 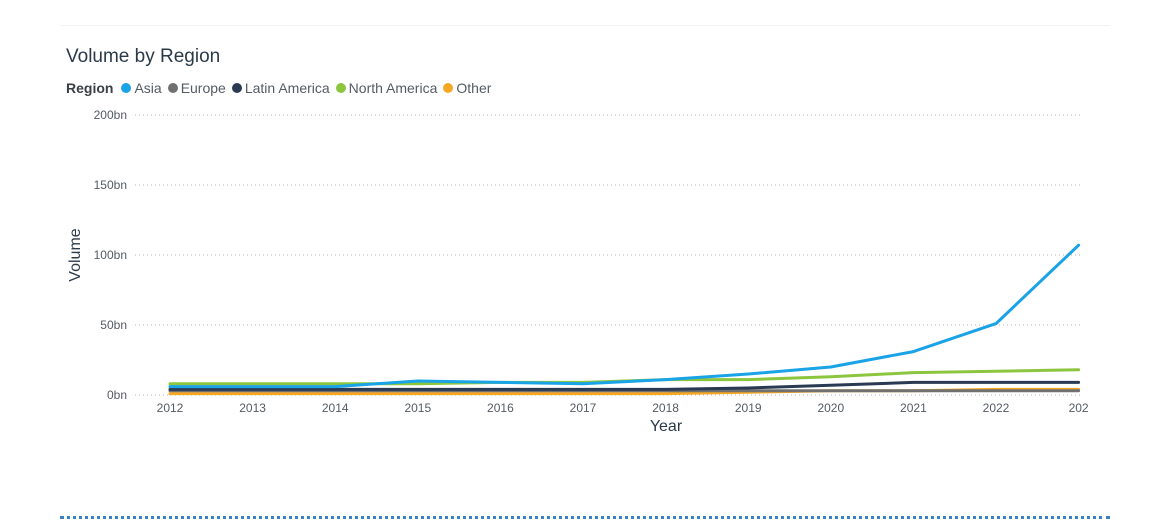 What do you see at coordinates (117, 395) in the screenshot?
I see `y-tick-label: 0bn` at bounding box center [117, 395].